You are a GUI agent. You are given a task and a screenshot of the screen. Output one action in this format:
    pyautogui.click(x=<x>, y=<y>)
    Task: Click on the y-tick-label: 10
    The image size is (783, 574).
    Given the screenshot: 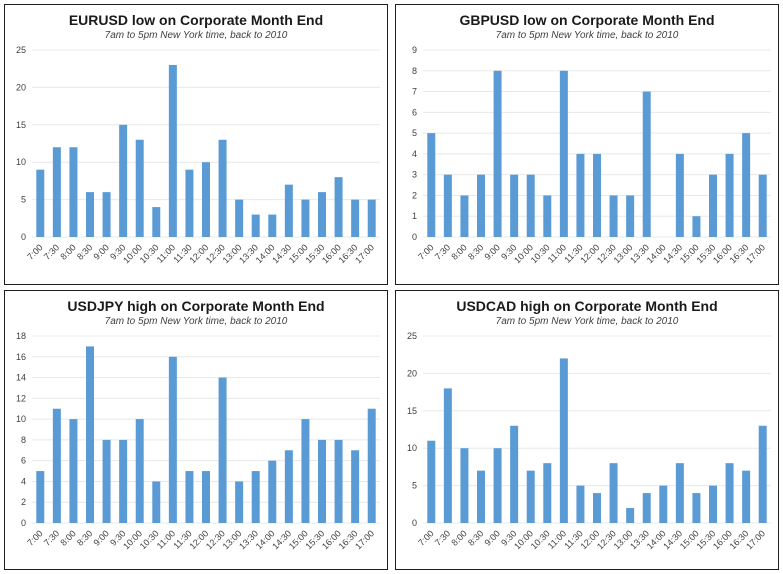 What is the action you would take?
    pyautogui.click(x=21, y=419)
    